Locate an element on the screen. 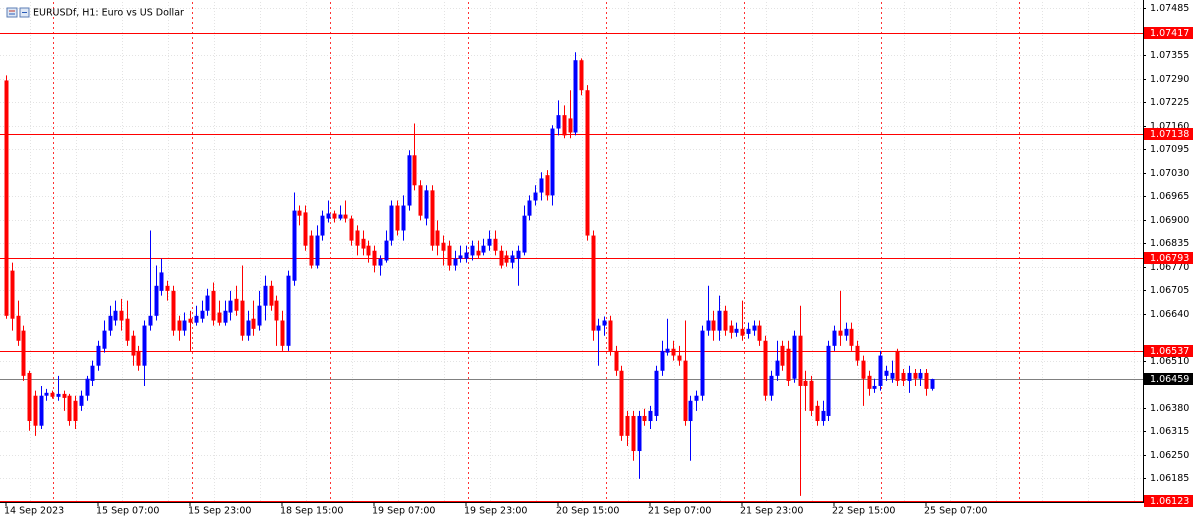 The width and height of the screenshot is (1200, 521). title-icon is located at coordinates (18, 12).